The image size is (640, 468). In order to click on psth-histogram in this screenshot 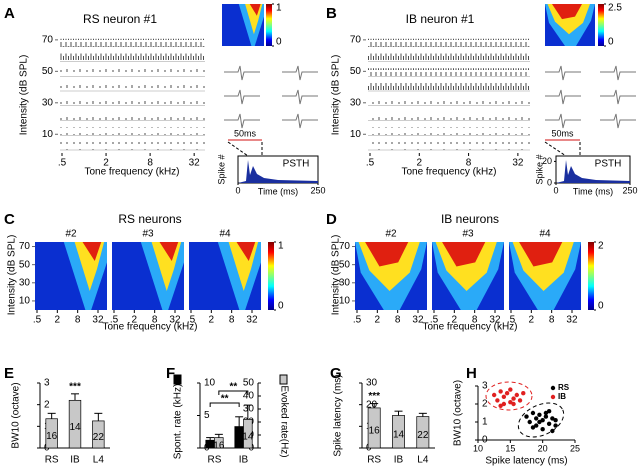, I will do `click(278, 171)`.